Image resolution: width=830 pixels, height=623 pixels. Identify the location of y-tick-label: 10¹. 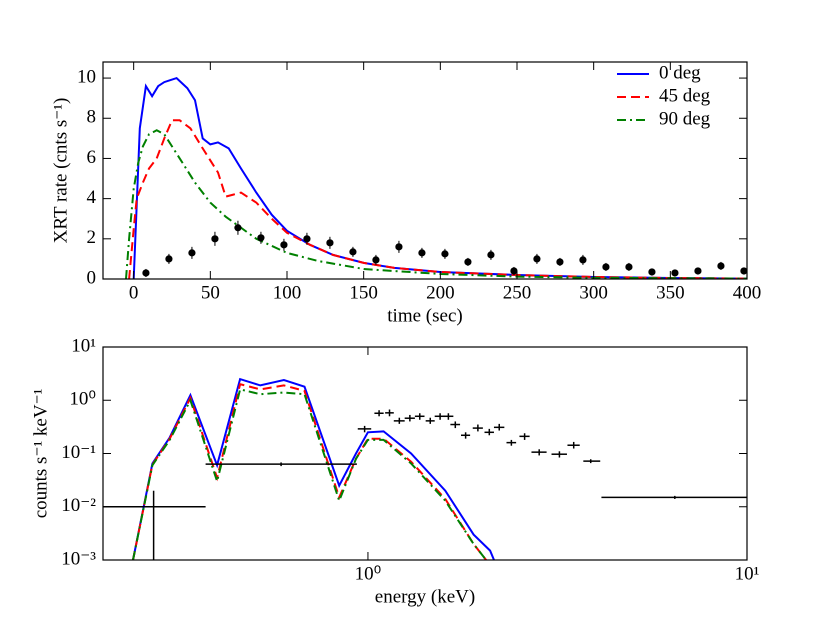
(83, 345).